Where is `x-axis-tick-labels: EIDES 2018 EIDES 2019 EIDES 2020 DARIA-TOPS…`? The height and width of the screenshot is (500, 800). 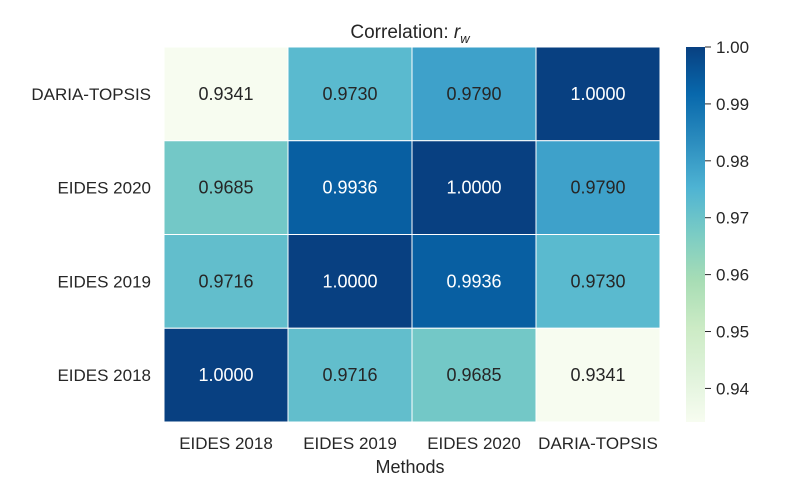 x-axis-tick-labels: EIDES 2018 EIDES 2019 EIDES 2020 DARIA-TOPS… is located at coordinates (418, 443).